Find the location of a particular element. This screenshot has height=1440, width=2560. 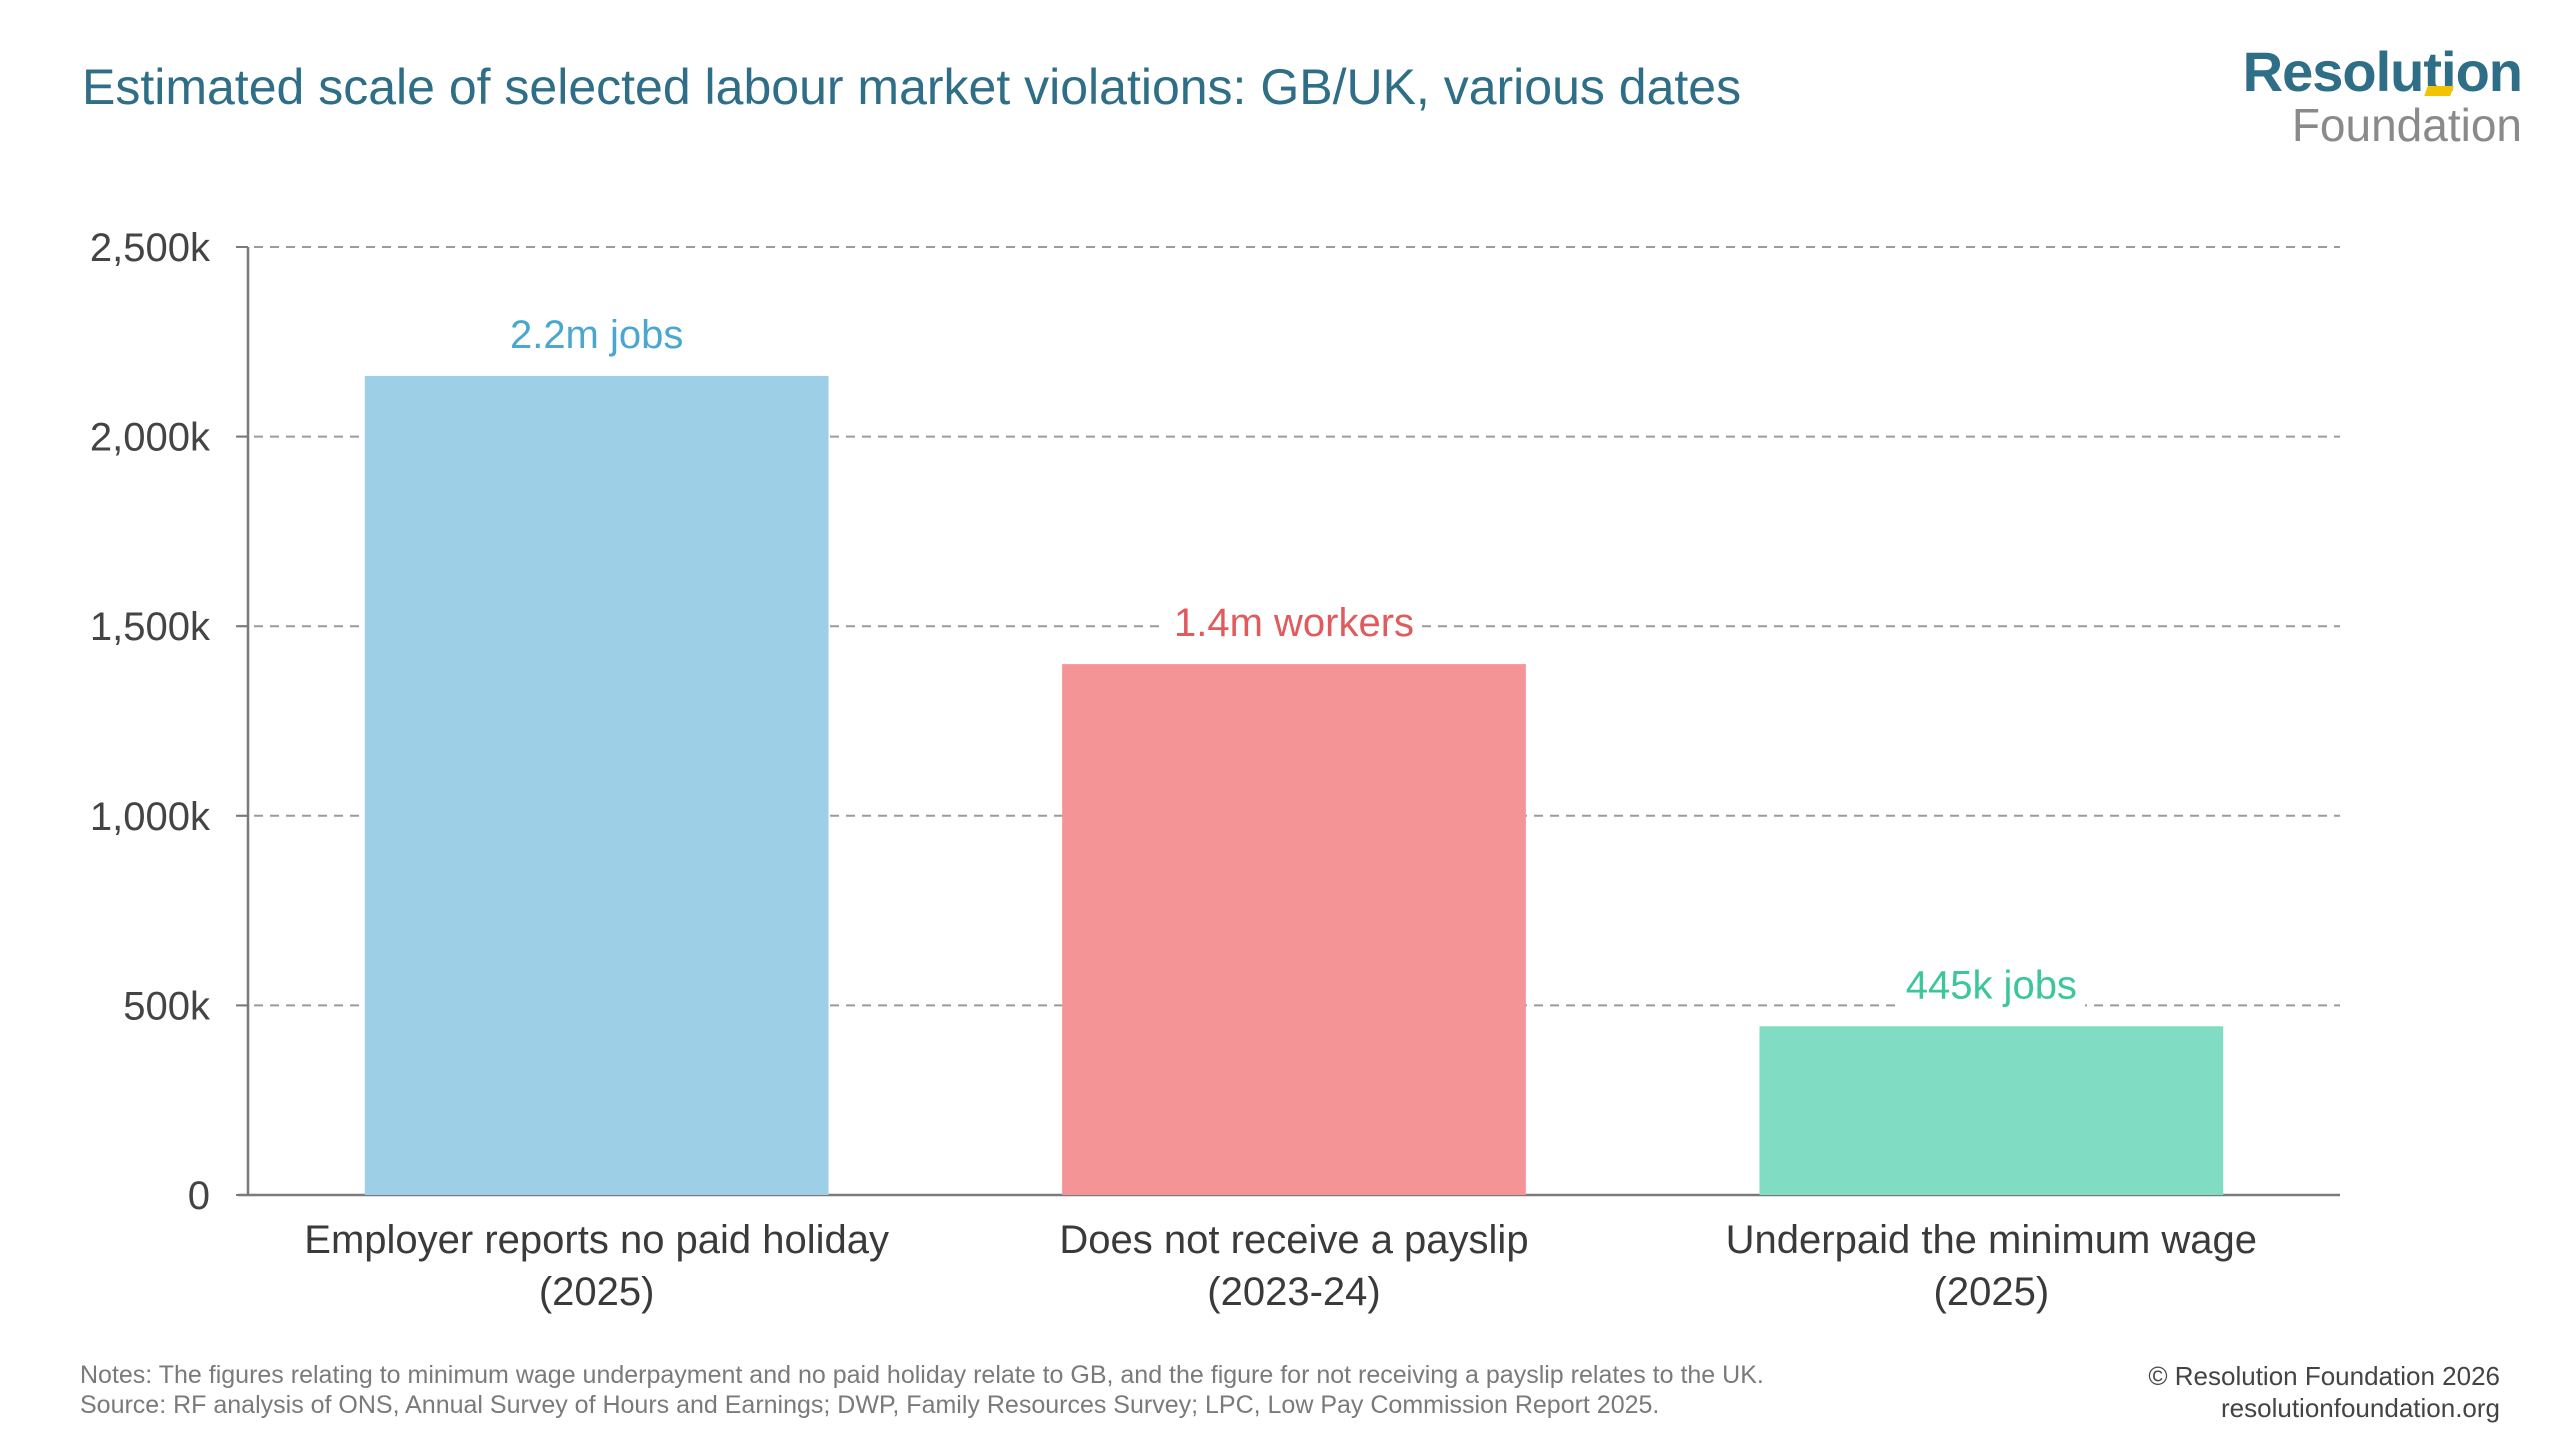

category-label: (2023-24) is located at coordinates (1293, 1292).